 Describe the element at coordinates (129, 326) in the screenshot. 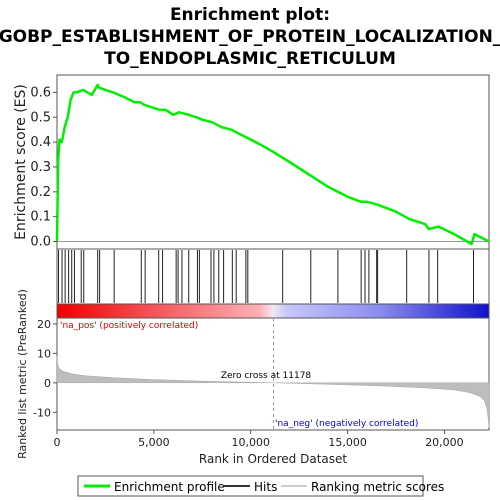

I see `positive-correlation-label: 'na_pos' (positively correlated)` at that location.